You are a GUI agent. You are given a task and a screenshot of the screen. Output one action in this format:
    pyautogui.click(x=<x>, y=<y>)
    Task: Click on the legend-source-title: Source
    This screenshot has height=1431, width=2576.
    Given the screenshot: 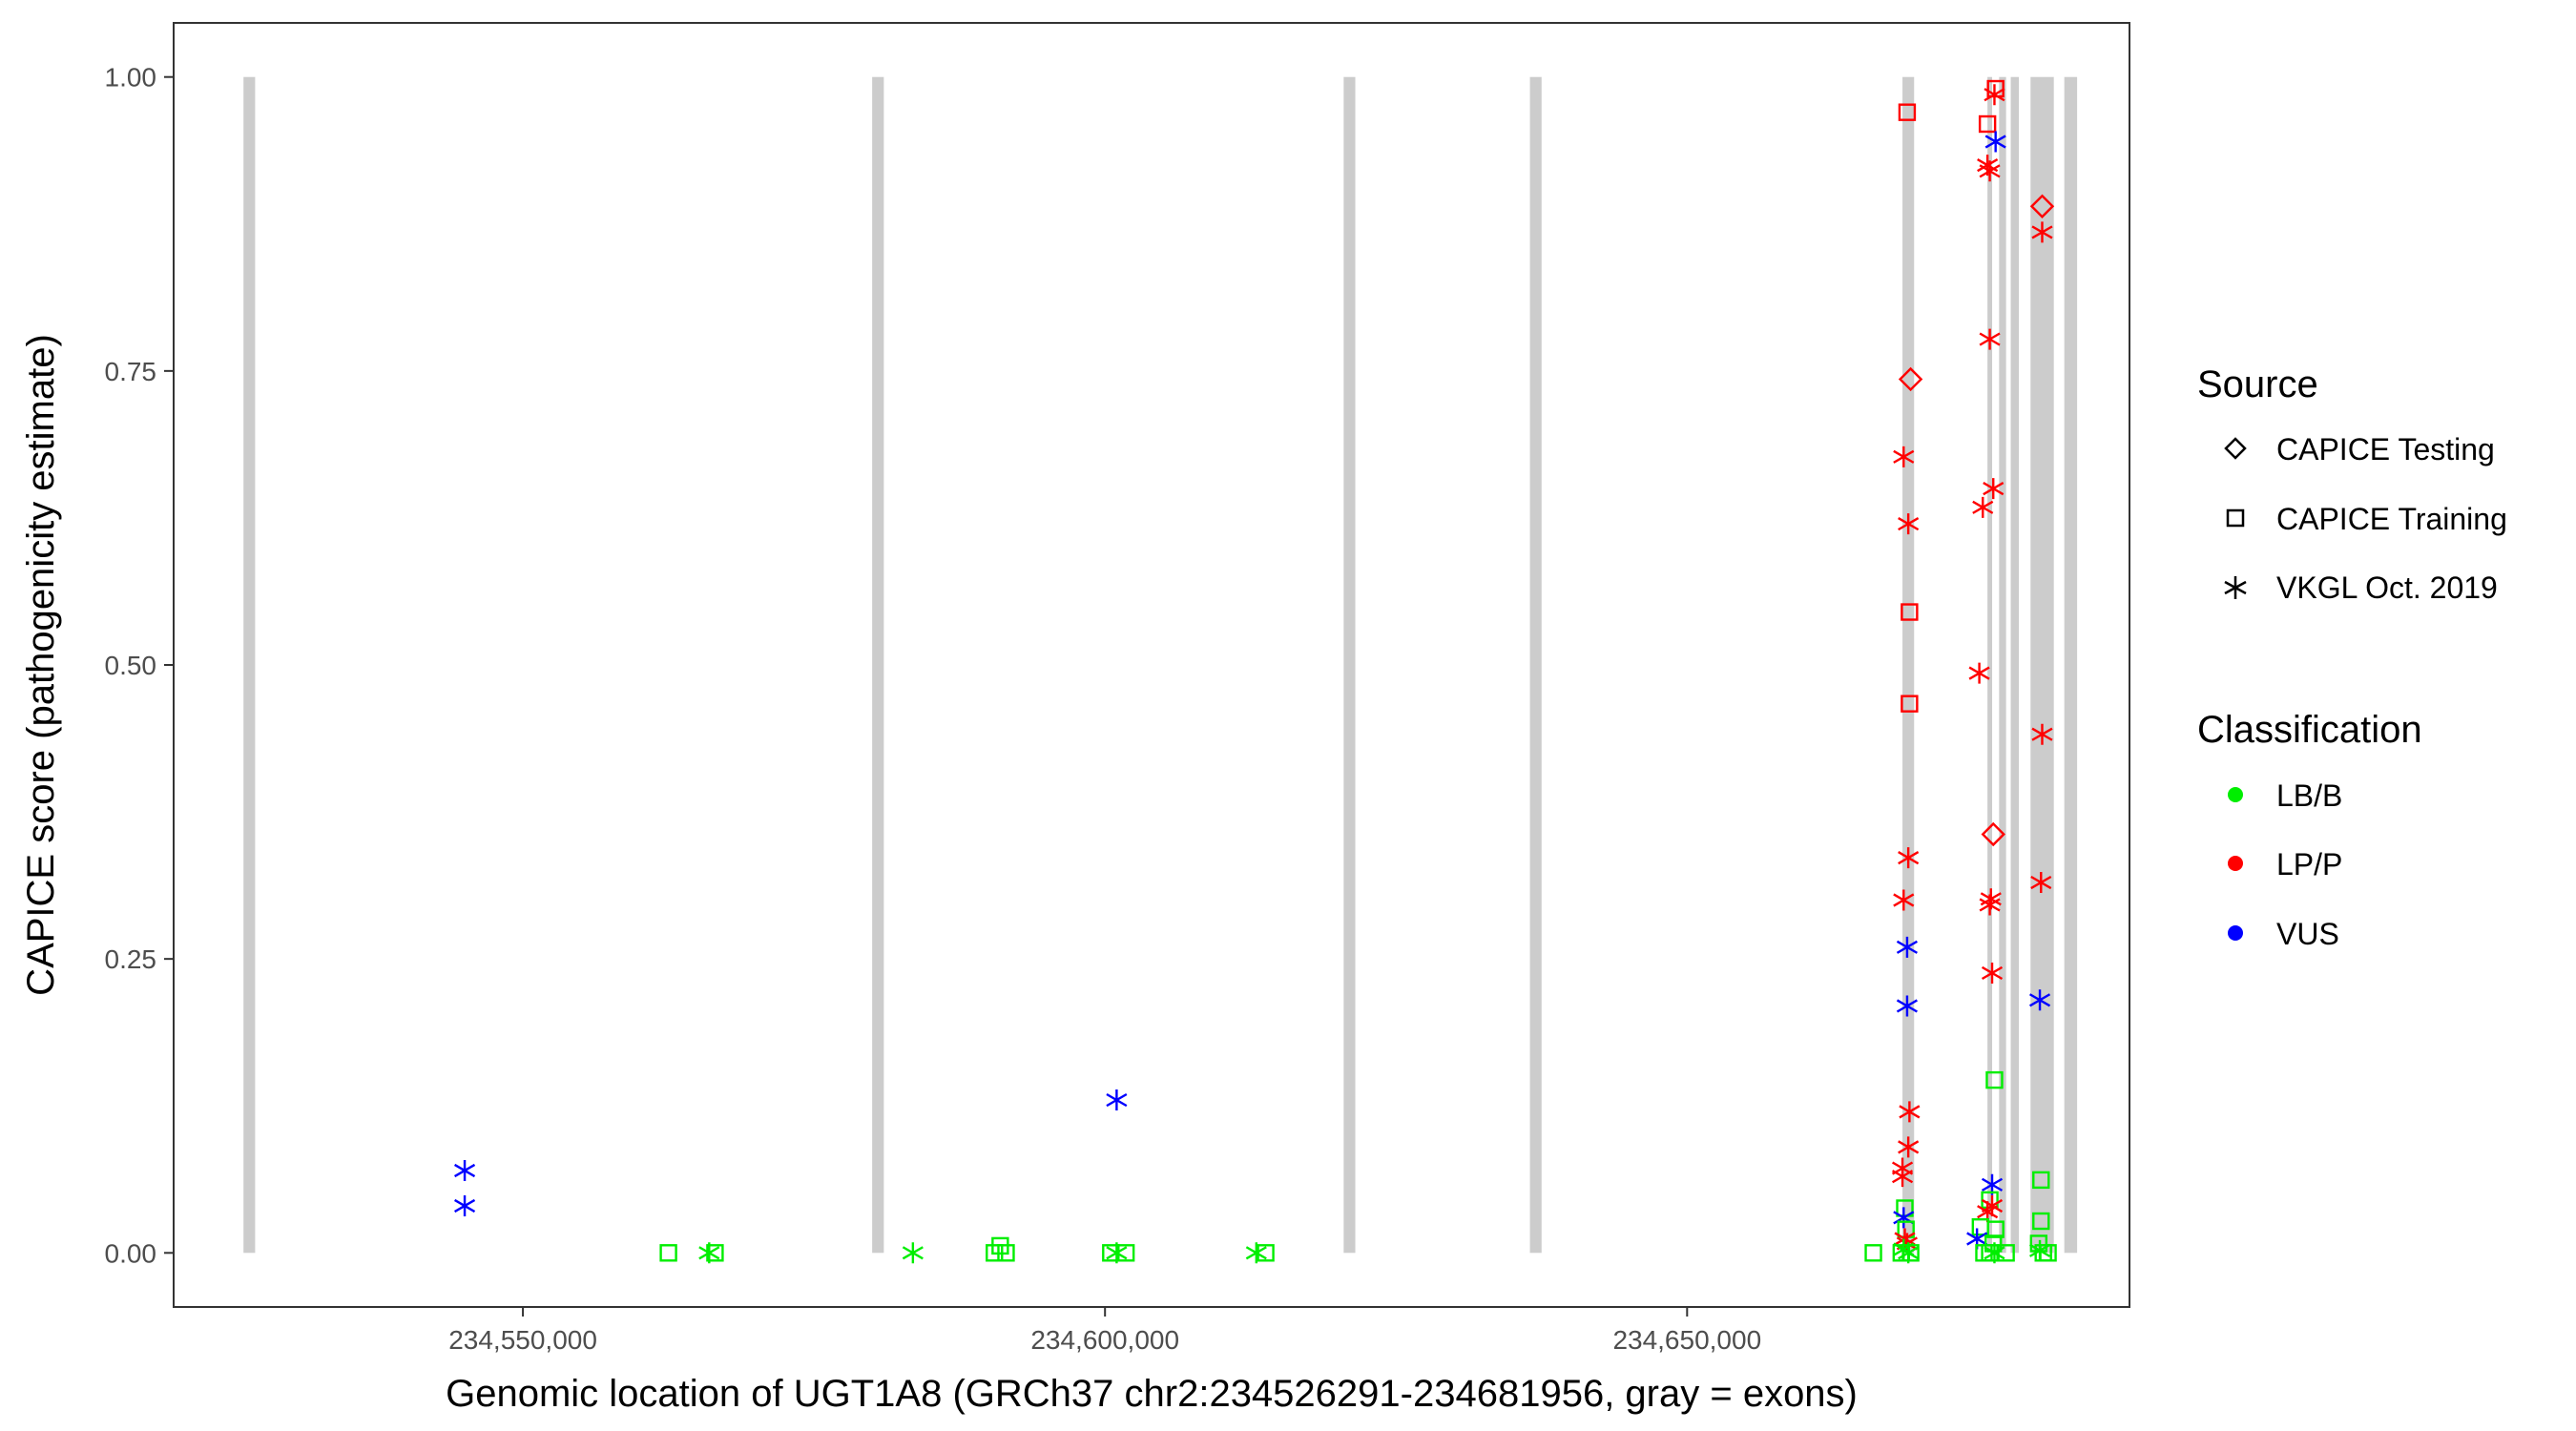 What is the action you would take?
    pyautogui.click(x=2257, y=384)
    